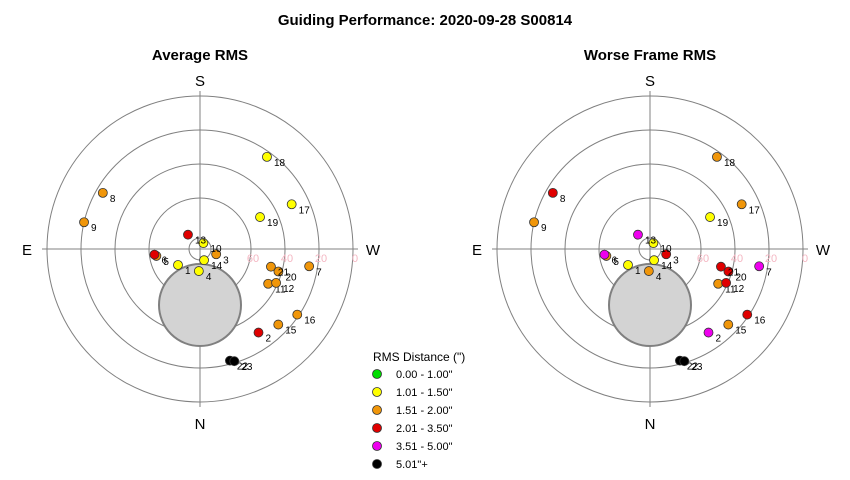  What do you see at coordinates (650, 55) in the screenshot?
I see `plot-subtitle: Worse Frame RMS` at bounding box center [650, 55].